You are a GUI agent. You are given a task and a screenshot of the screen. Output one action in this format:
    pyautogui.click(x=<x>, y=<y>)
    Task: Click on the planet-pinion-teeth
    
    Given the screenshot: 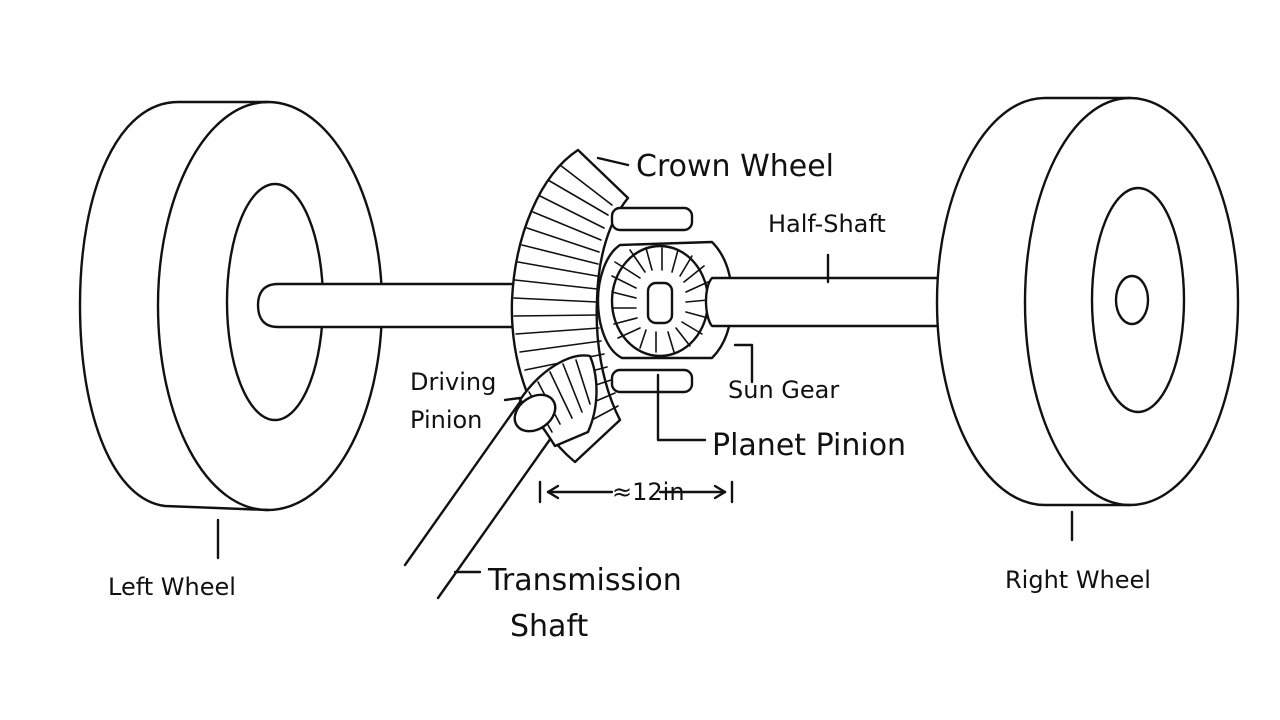 What is the action you would take?
    pyautogui.click(x=660, y=300)
    